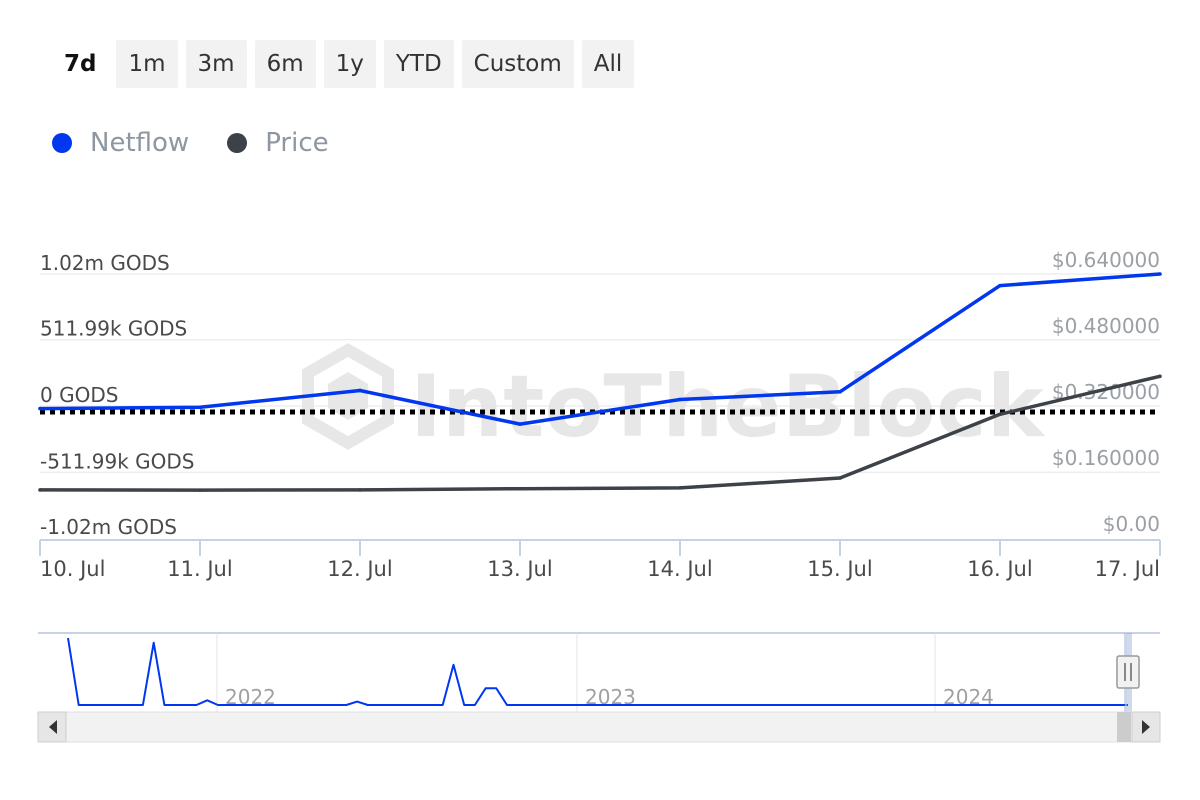 Image resolution: width=1200 pixels, height=800 pixels. I want to click on navigator-window-handle, so click(1127, 671).